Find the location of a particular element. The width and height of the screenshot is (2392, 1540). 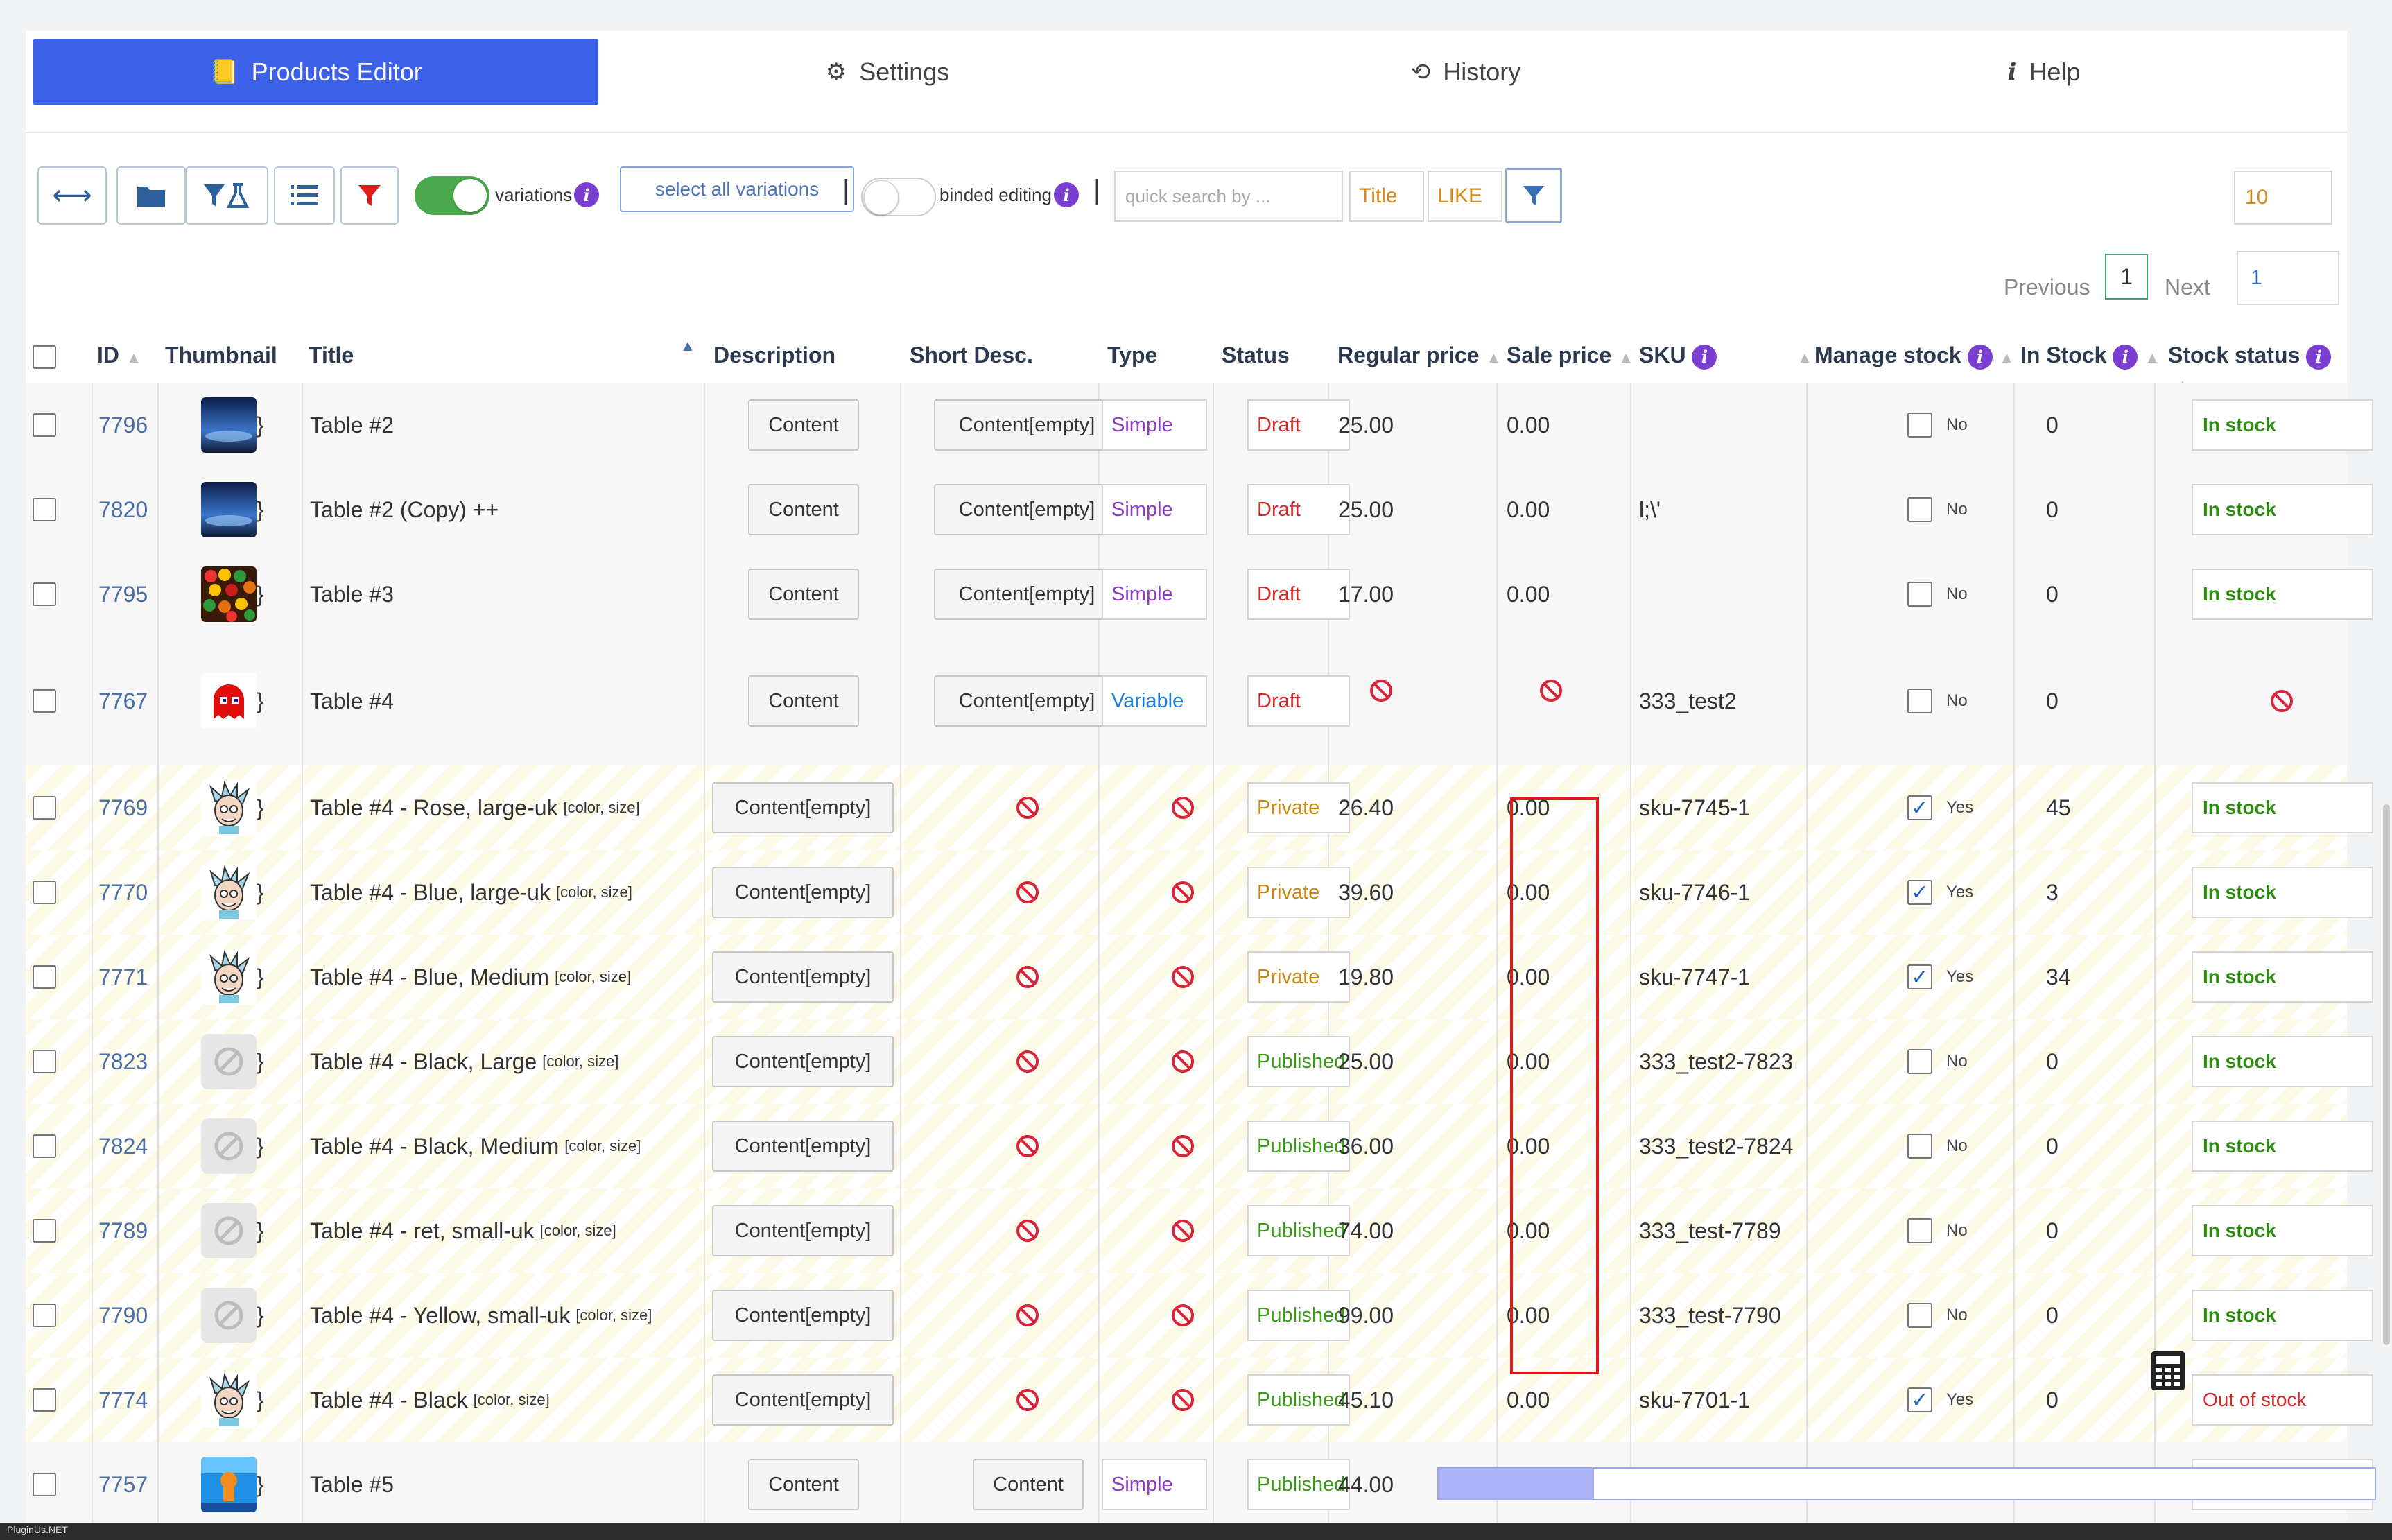

horizontal-scrollbar is located at coordinates (1906, 1483).